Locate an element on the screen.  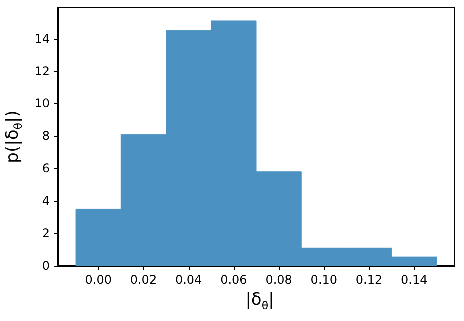
y-tick-label: 10 is located at coordinates (42, 103).